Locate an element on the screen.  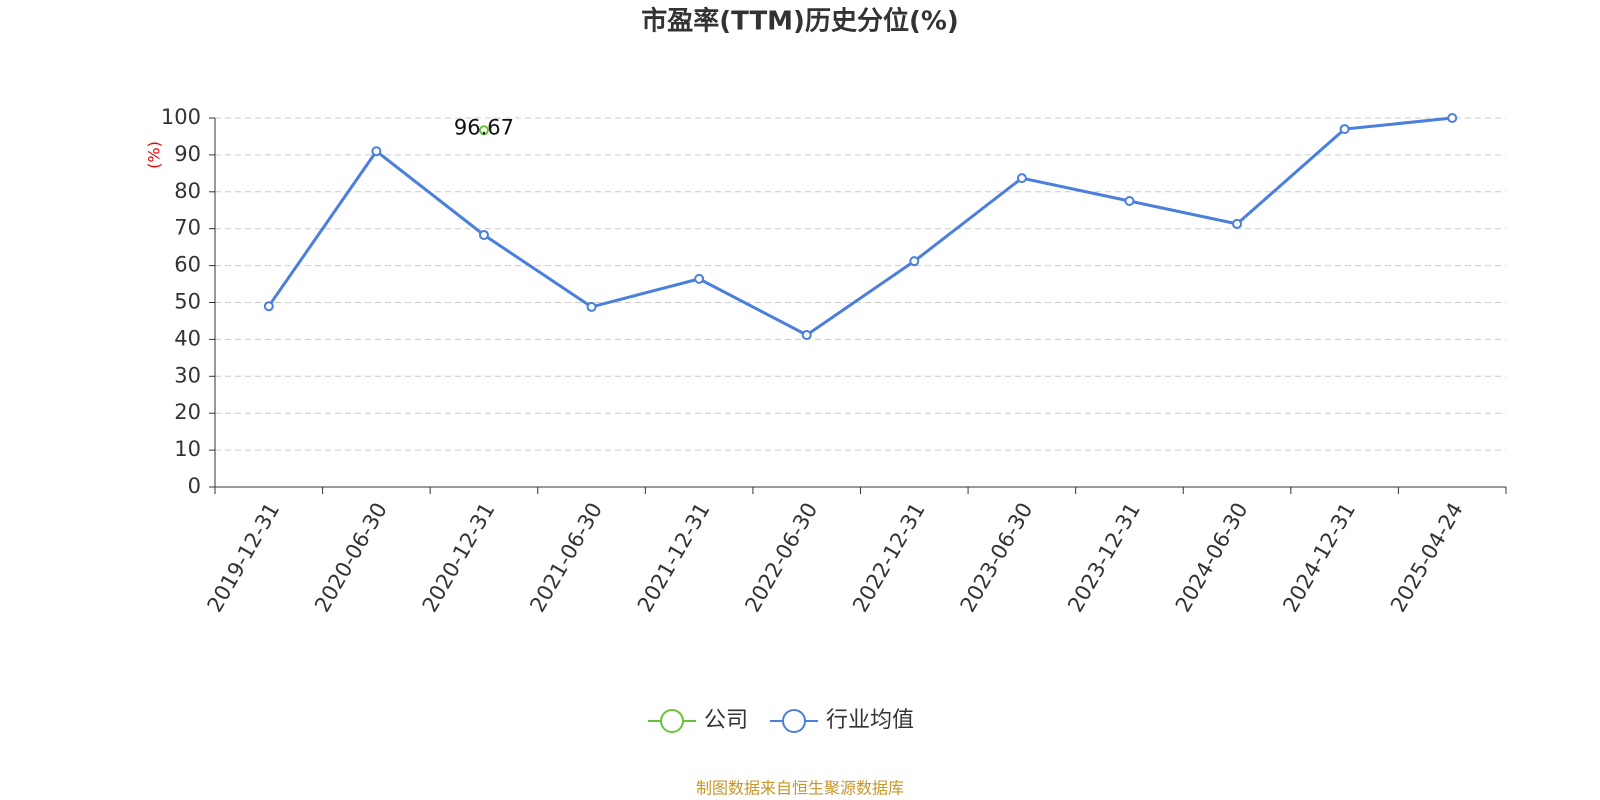
legend-label: 行业均值 is located at coordinates (870, 720).